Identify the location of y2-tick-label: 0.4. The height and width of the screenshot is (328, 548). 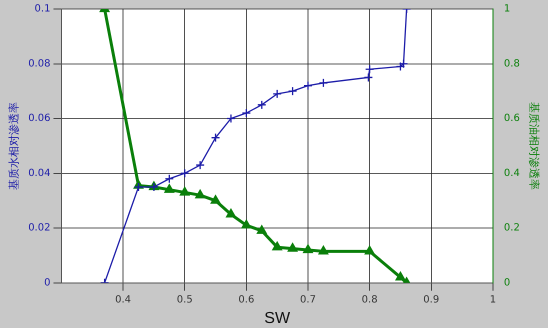
(512, 173).